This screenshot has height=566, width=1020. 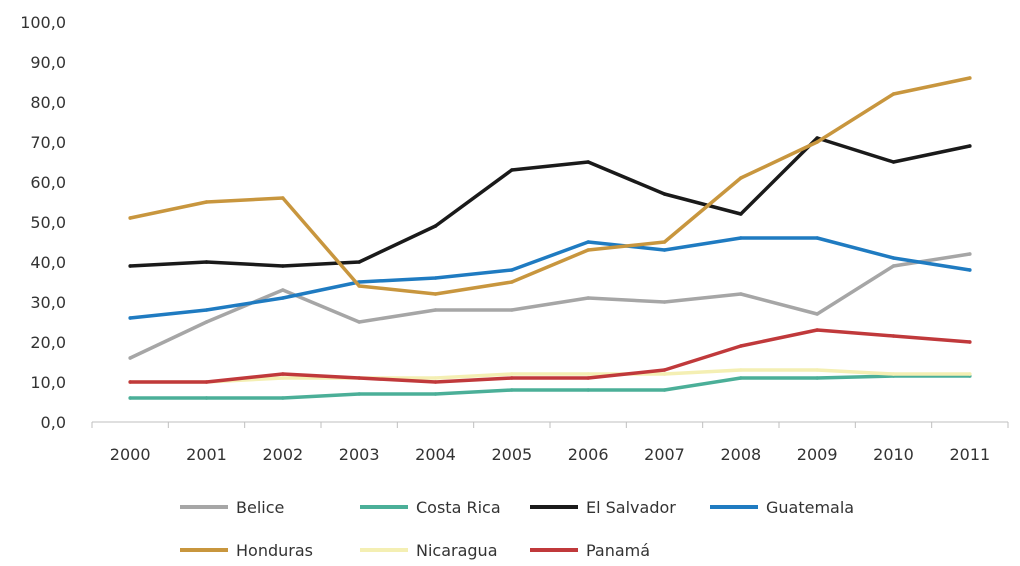 What do you see at coordinates (817, 454) in the screenshot?
I see `x-tick-label: 2009` at bounding box center [817, 454].